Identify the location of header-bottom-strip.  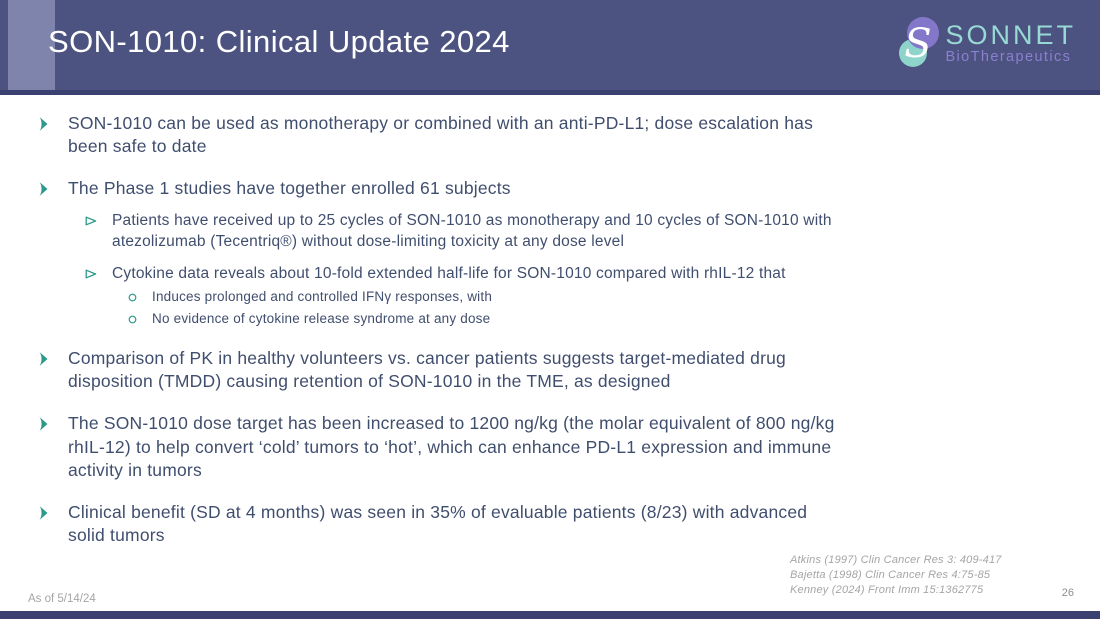
(550, 92).